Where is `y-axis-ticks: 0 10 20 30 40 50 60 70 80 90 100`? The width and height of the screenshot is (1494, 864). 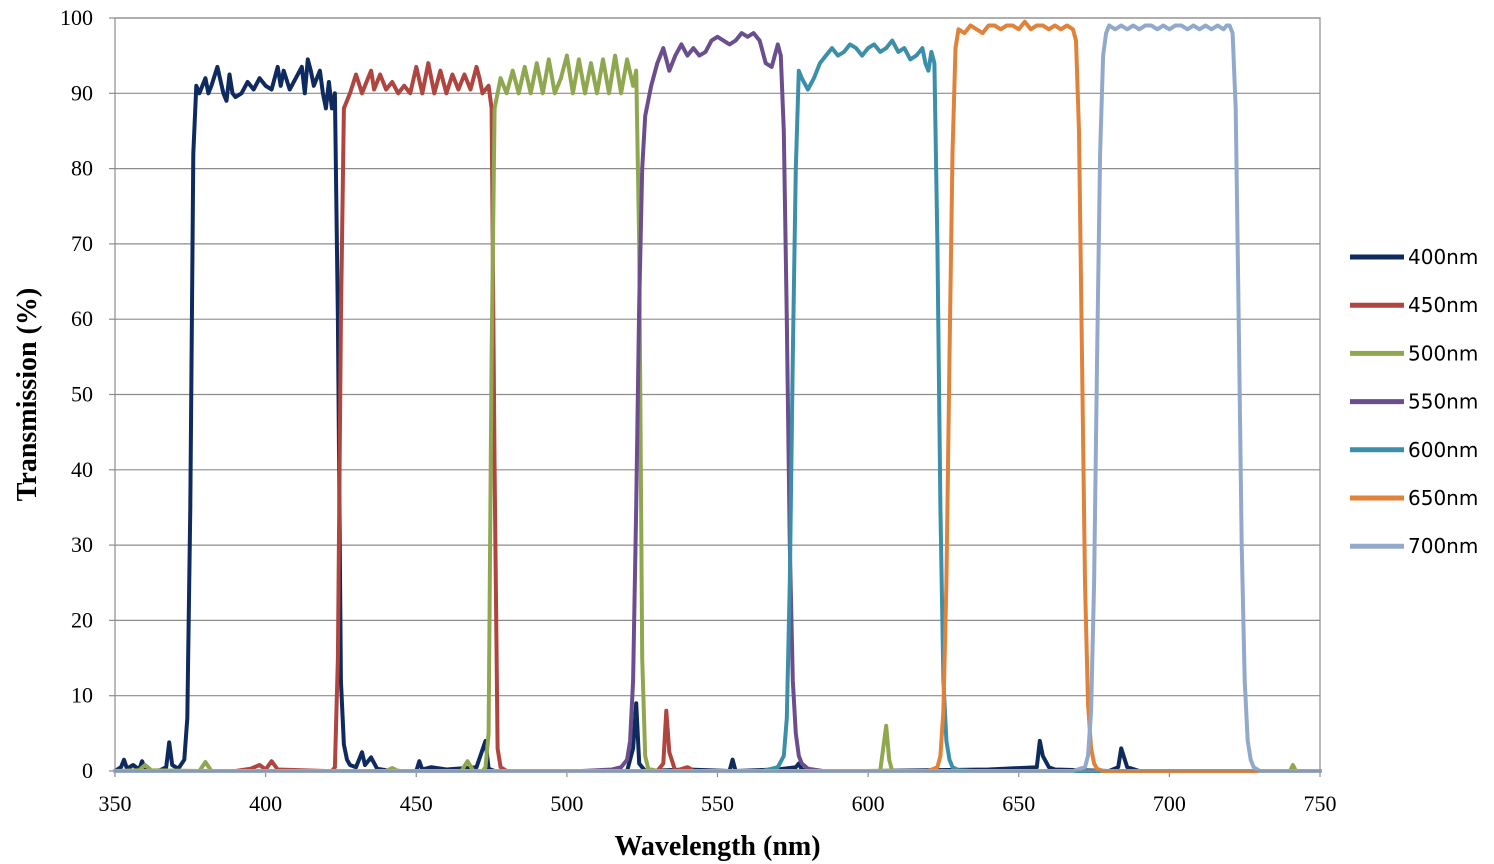 y-axis-ticks: 0 10 20 30 40 50 60 70 80 90 100 is located at coordinates (87, 394).